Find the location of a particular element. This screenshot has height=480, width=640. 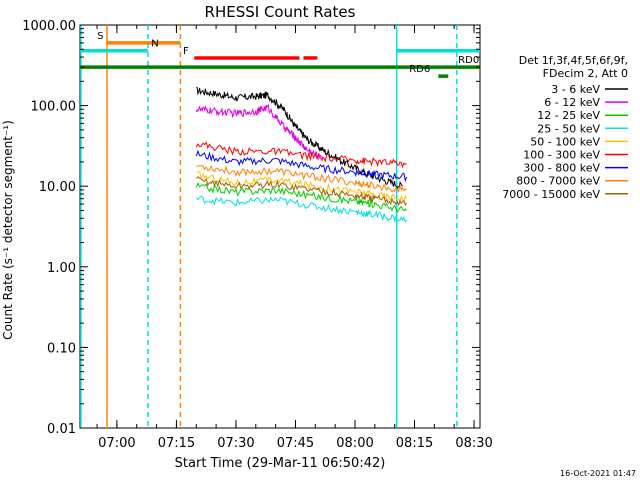

flag-label: RD6 is located at coordinates (419, 69).